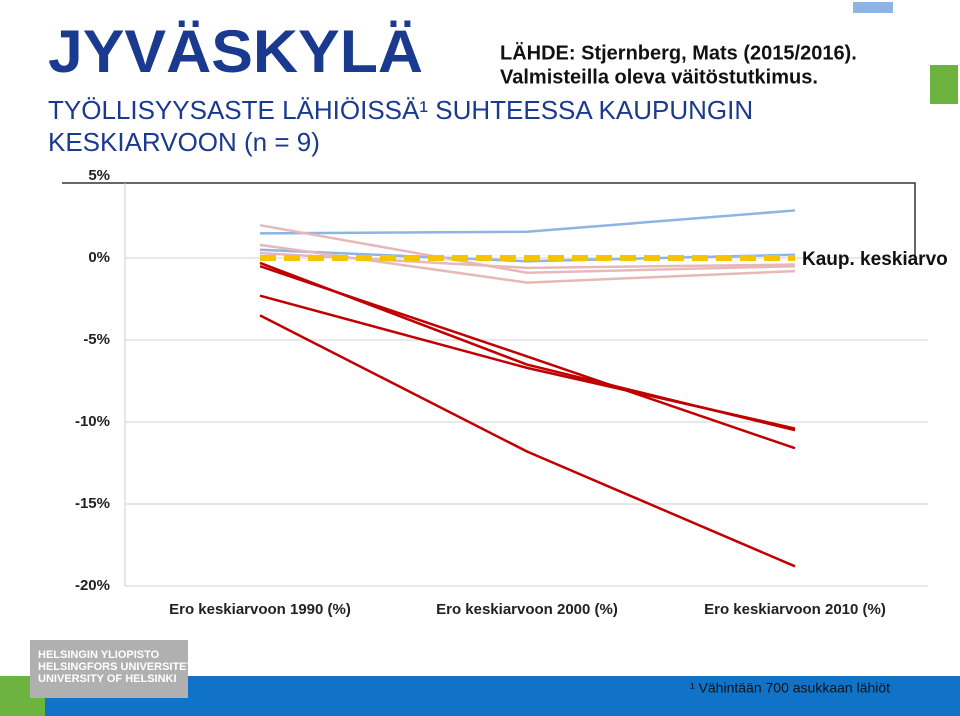  I want to click on footer-bar, so click(502, 696).